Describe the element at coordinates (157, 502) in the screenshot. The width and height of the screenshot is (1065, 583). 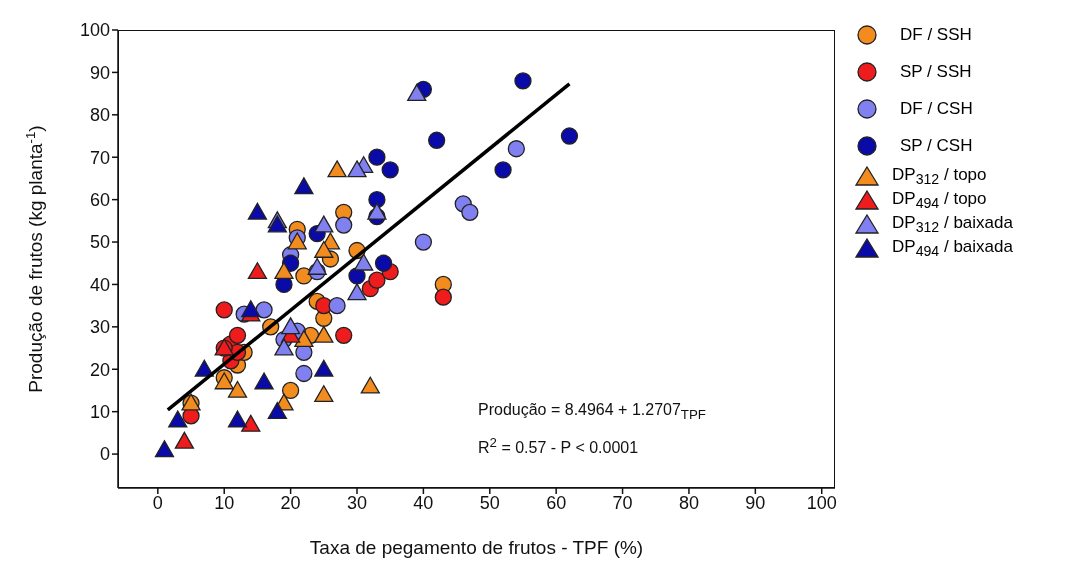
I see `x-tick-label: 0` at that location.